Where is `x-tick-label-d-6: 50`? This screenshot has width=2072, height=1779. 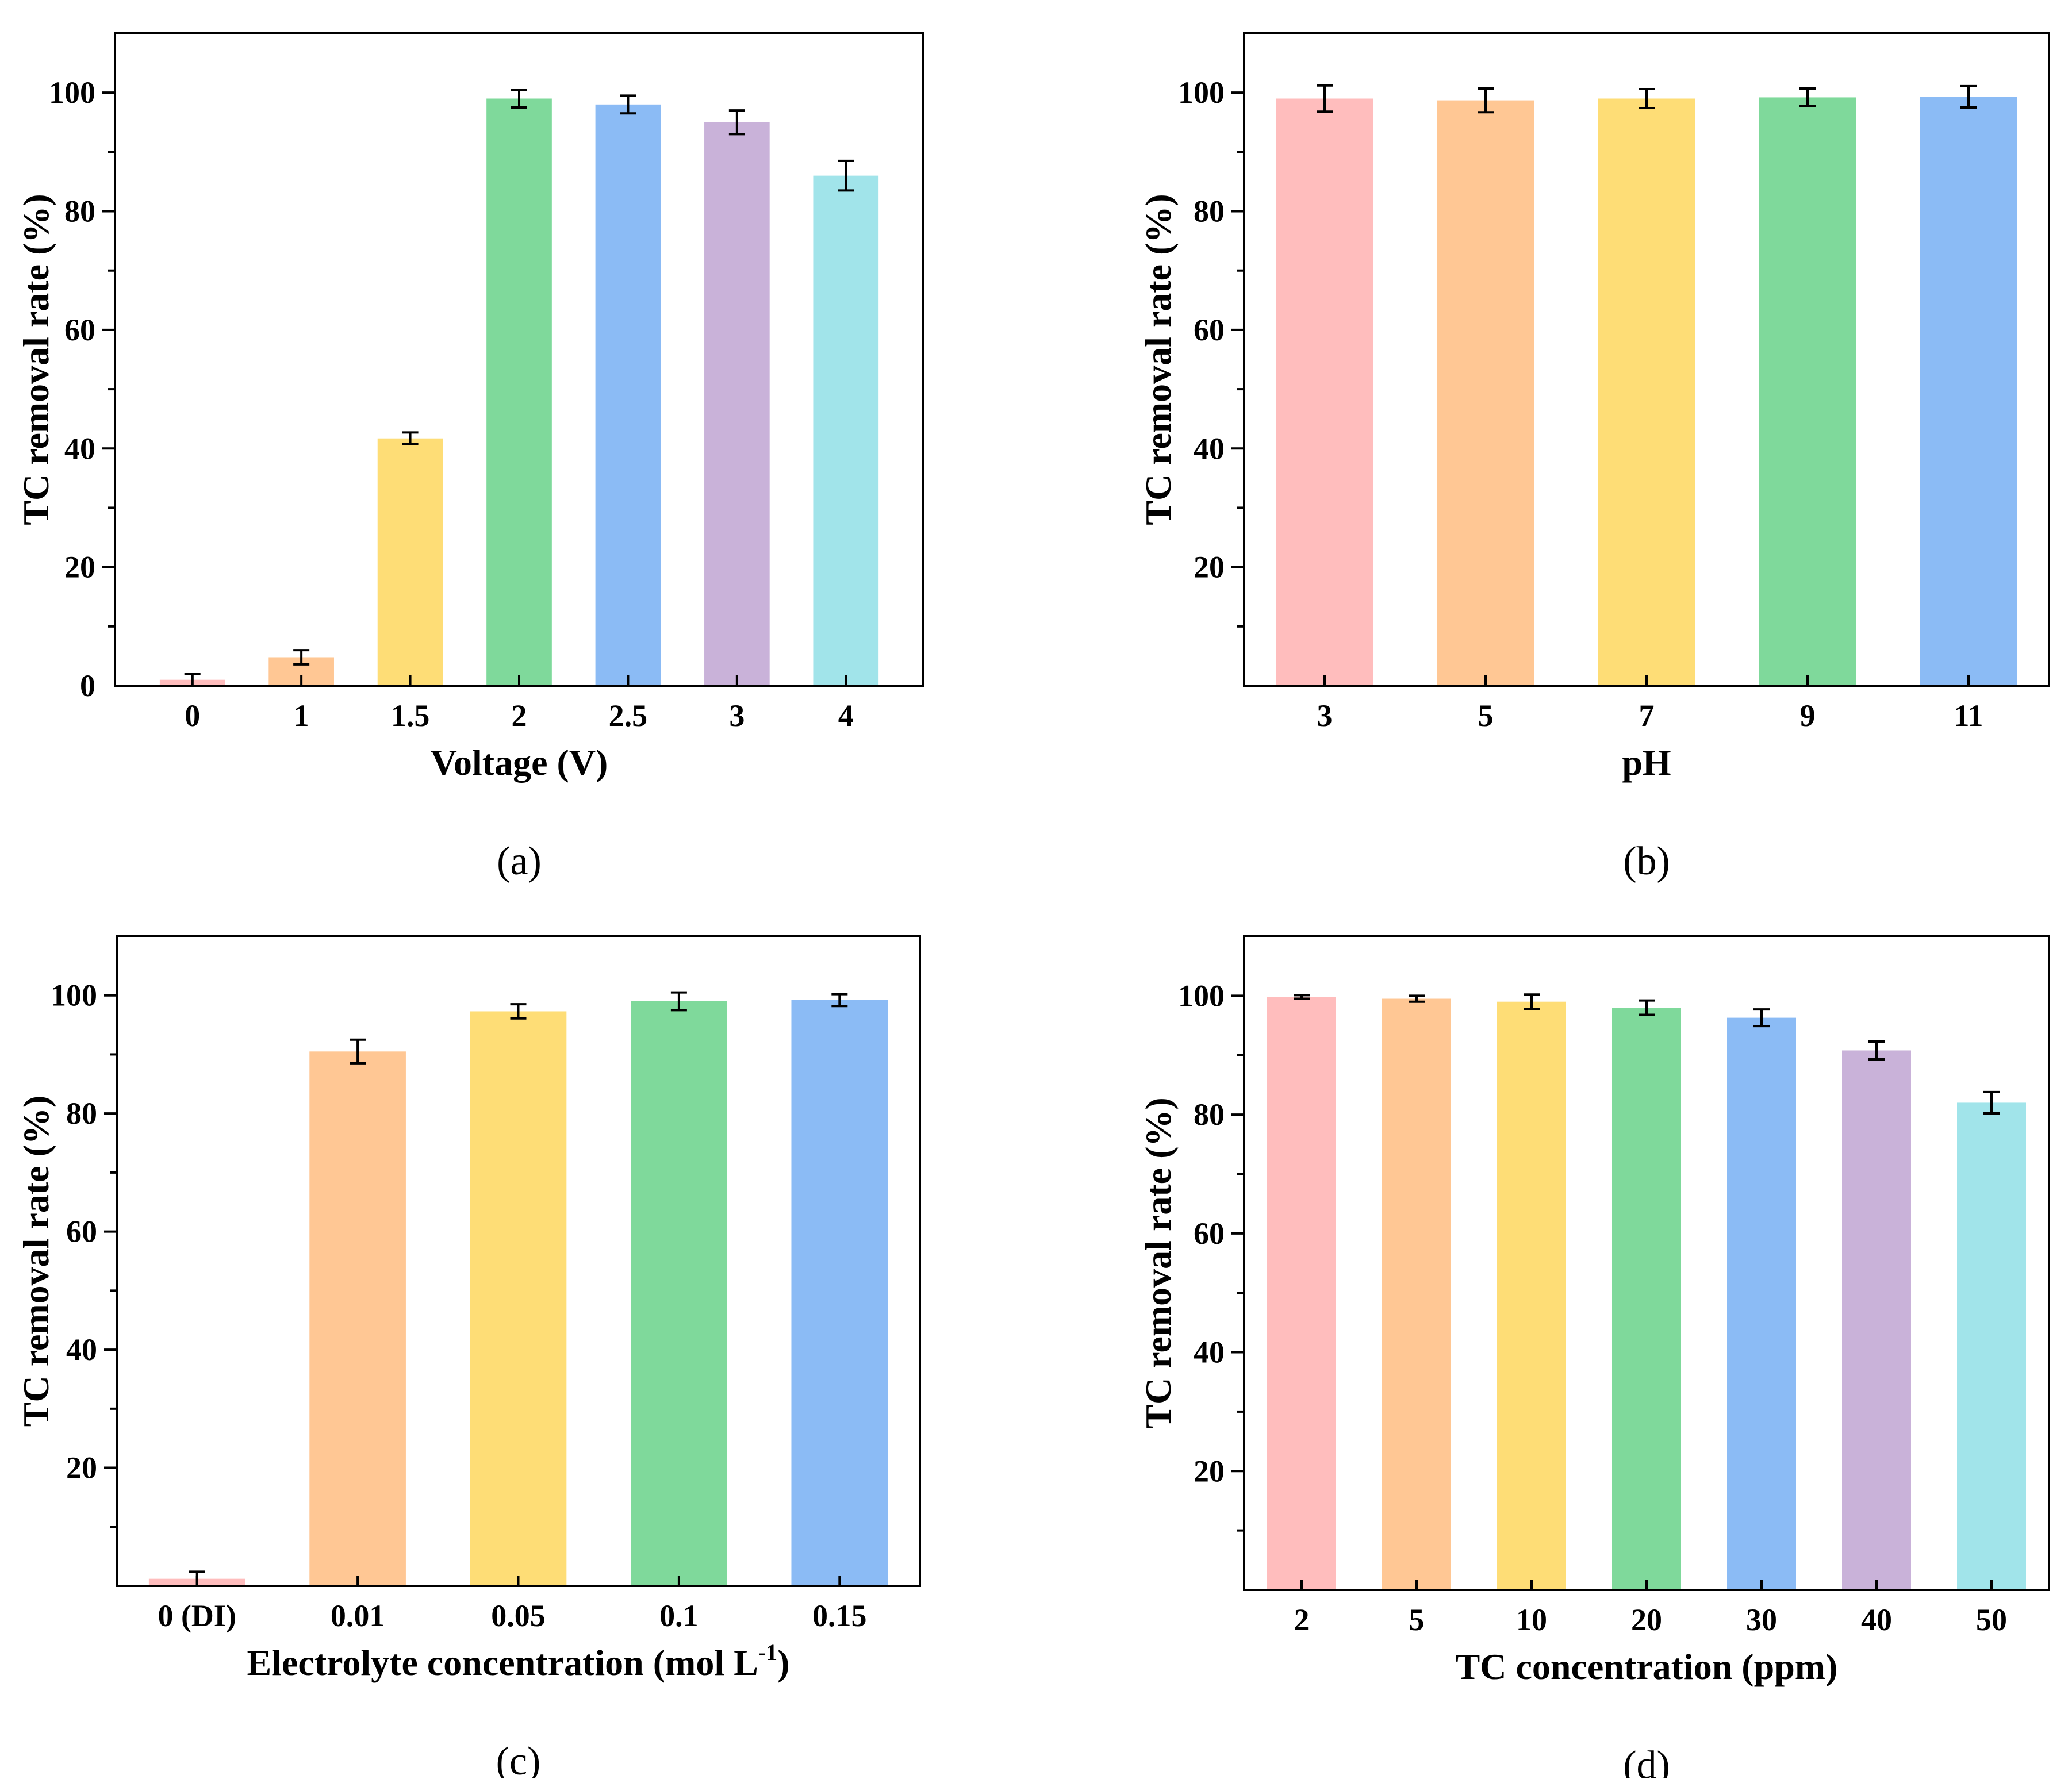
x-tick-label-d-6: 50 is located at coordinates (1991, 1620).